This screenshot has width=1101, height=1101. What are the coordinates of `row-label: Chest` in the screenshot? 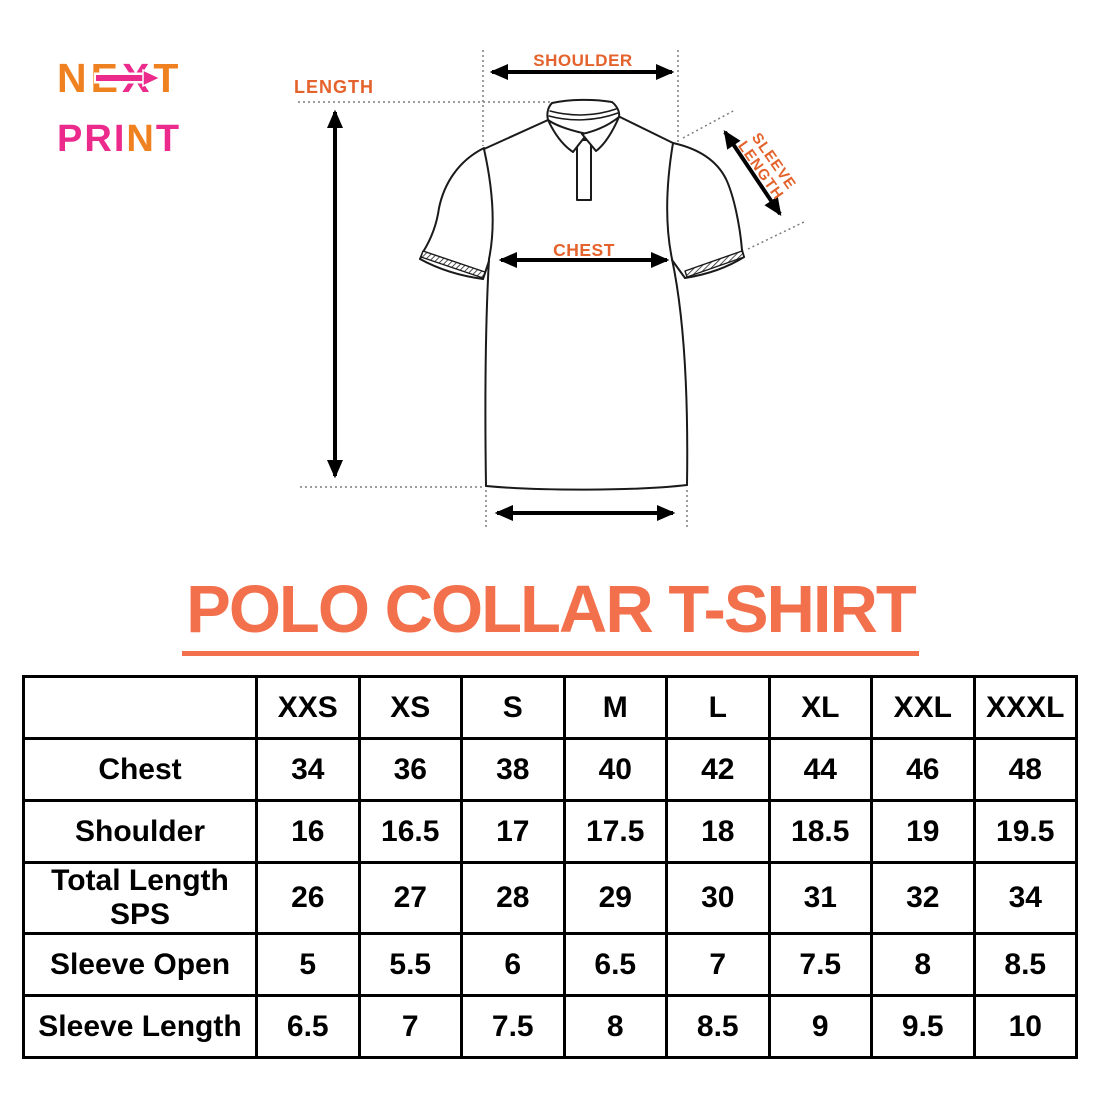 It's located at (140, 769).